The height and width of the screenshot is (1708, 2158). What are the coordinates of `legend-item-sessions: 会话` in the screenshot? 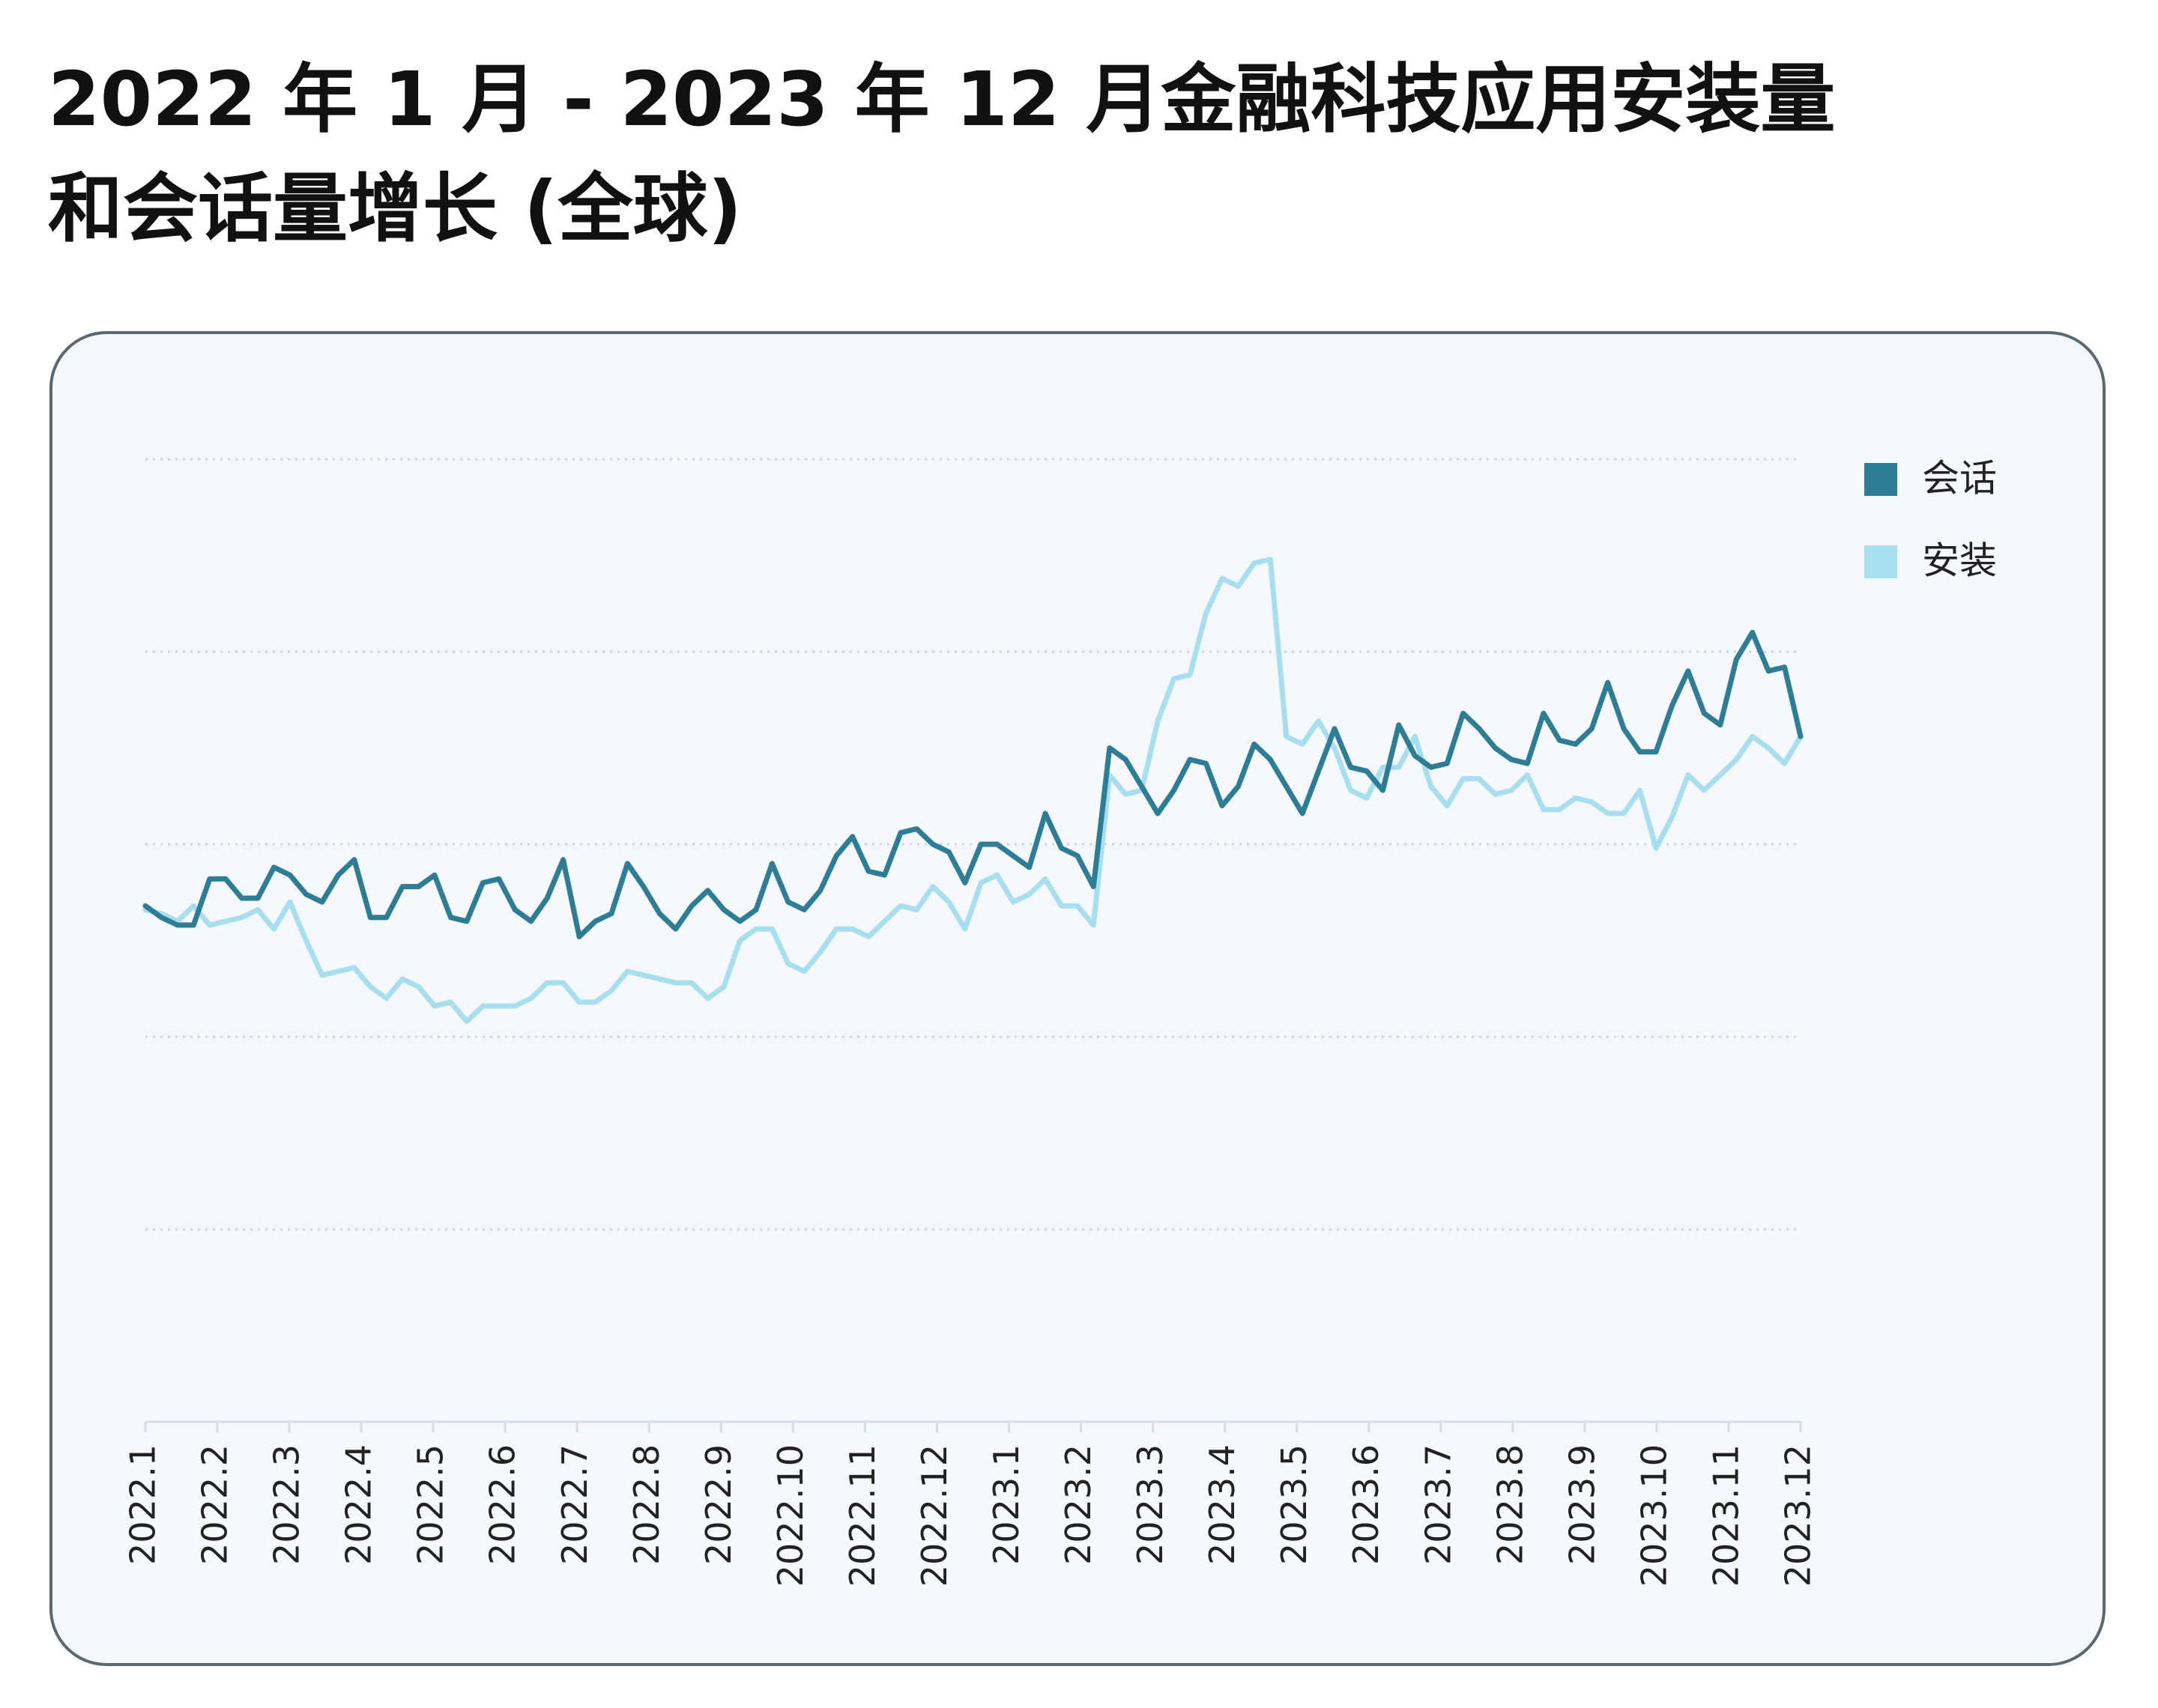 It's located at (1930, 478).